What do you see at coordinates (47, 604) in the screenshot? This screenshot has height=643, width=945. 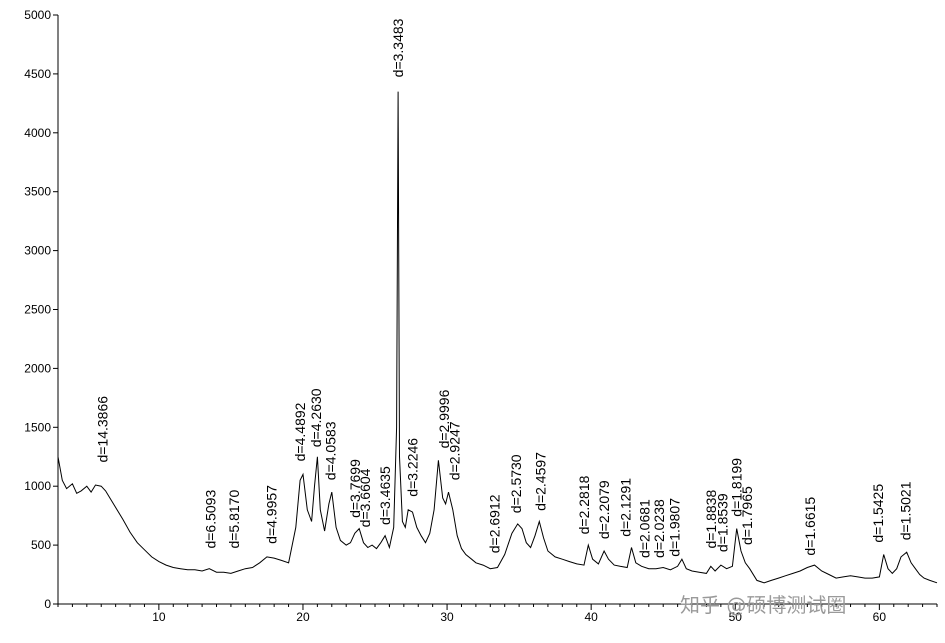 I see `y-tick-label: 0` at bounding box center [47, 604].